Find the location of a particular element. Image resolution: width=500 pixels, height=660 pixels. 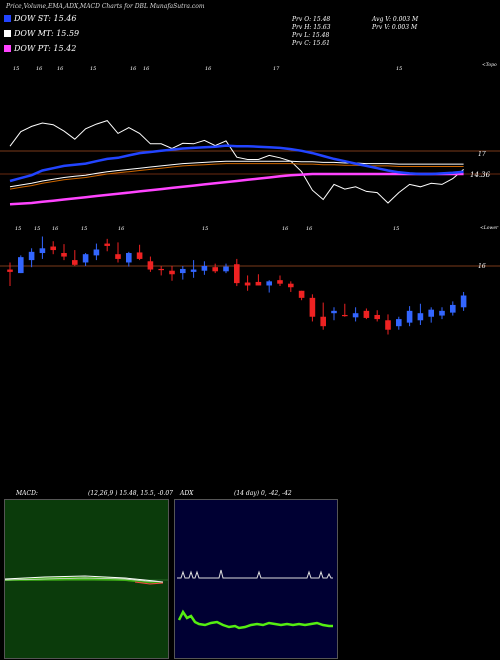

macd-label: MACD: is located at coordinates (27, 493).